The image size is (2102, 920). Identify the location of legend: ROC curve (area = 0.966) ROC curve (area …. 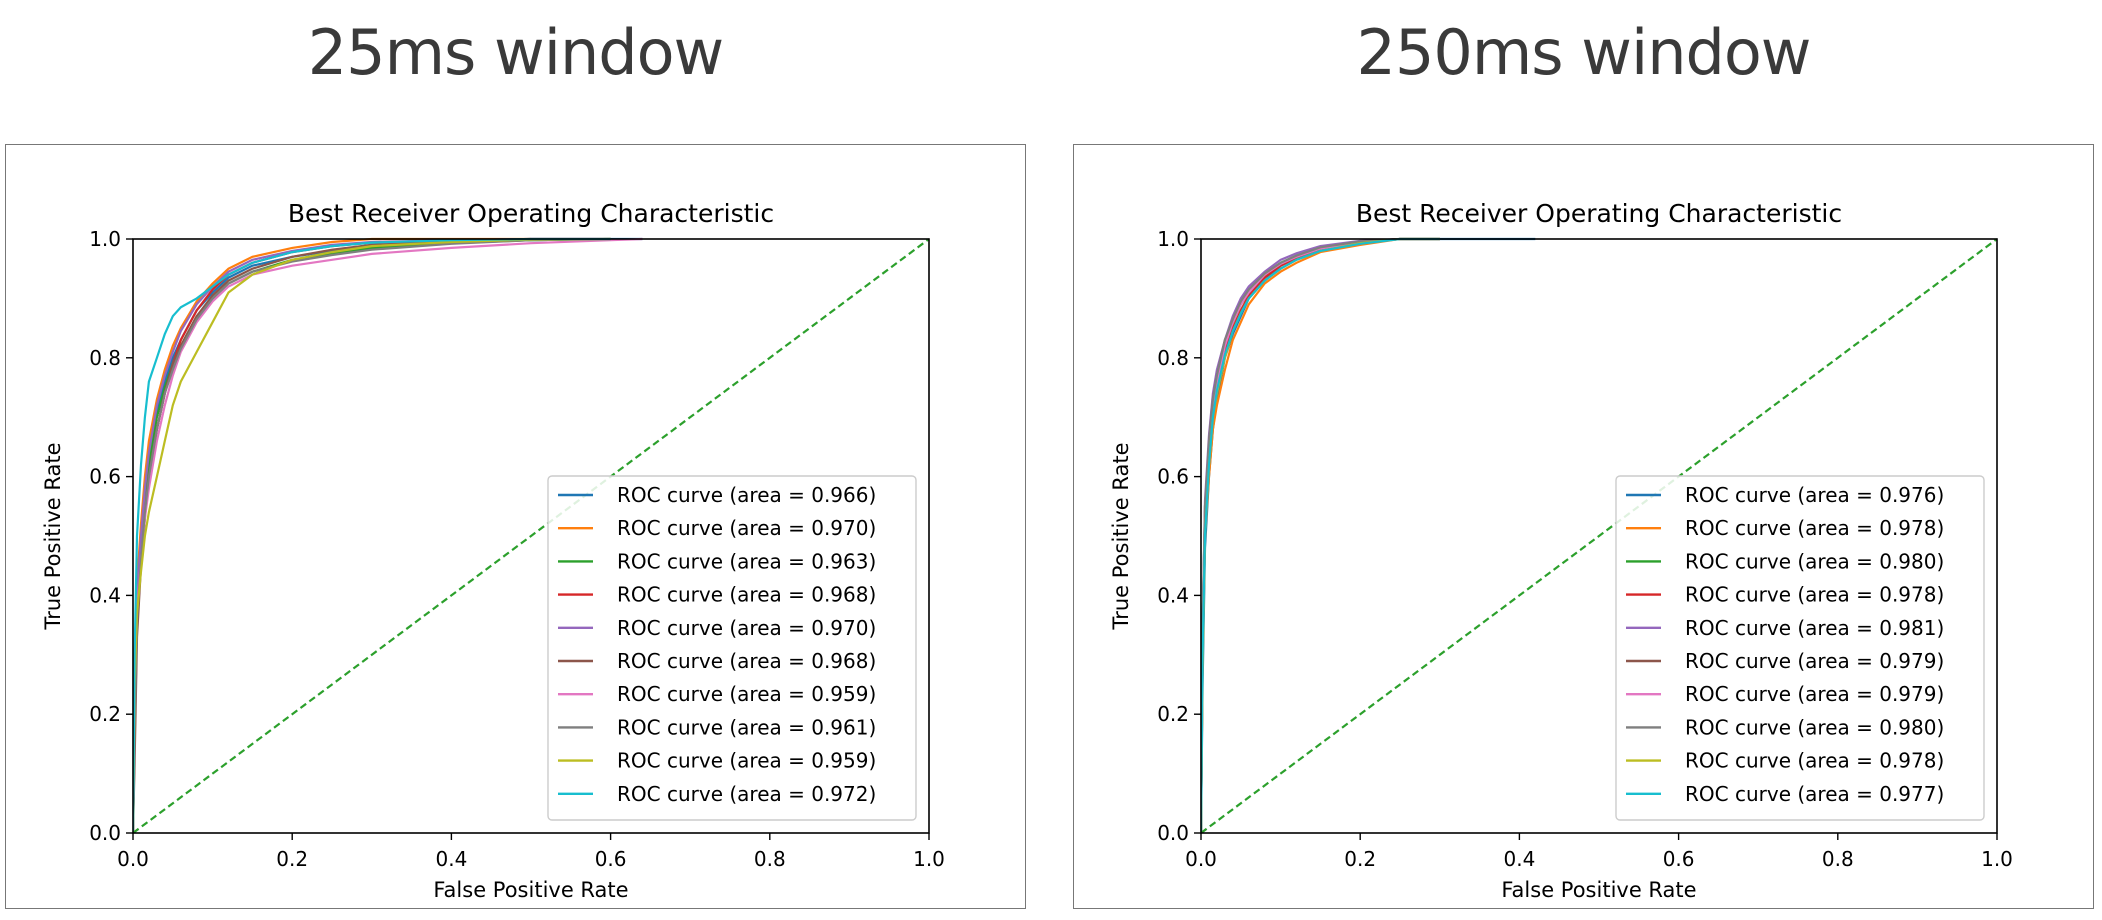
(732, 648).